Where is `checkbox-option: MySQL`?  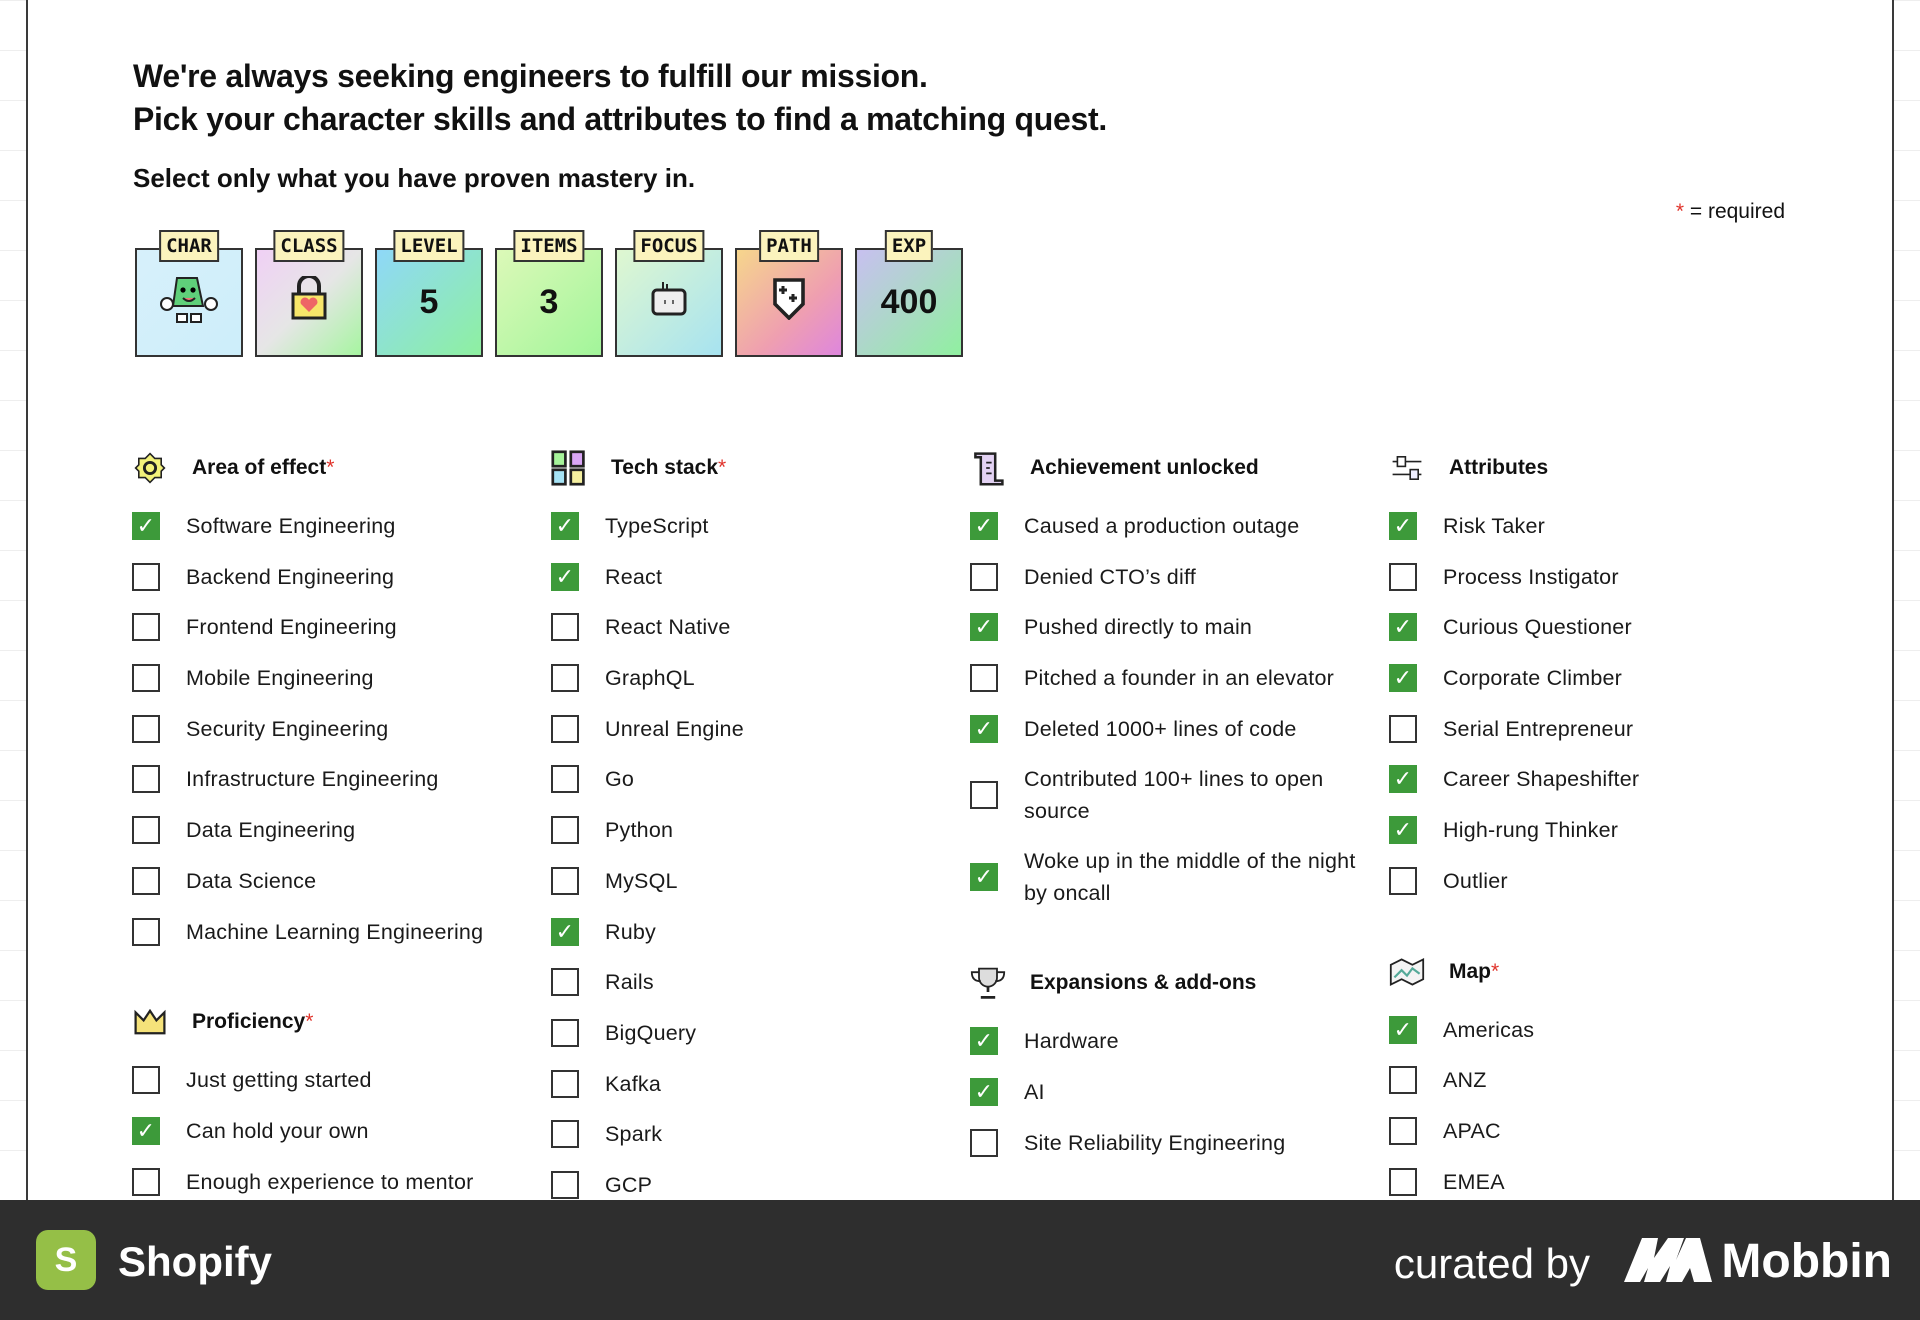
checkbox-option: MySQL is located at coordinates (761, 890).